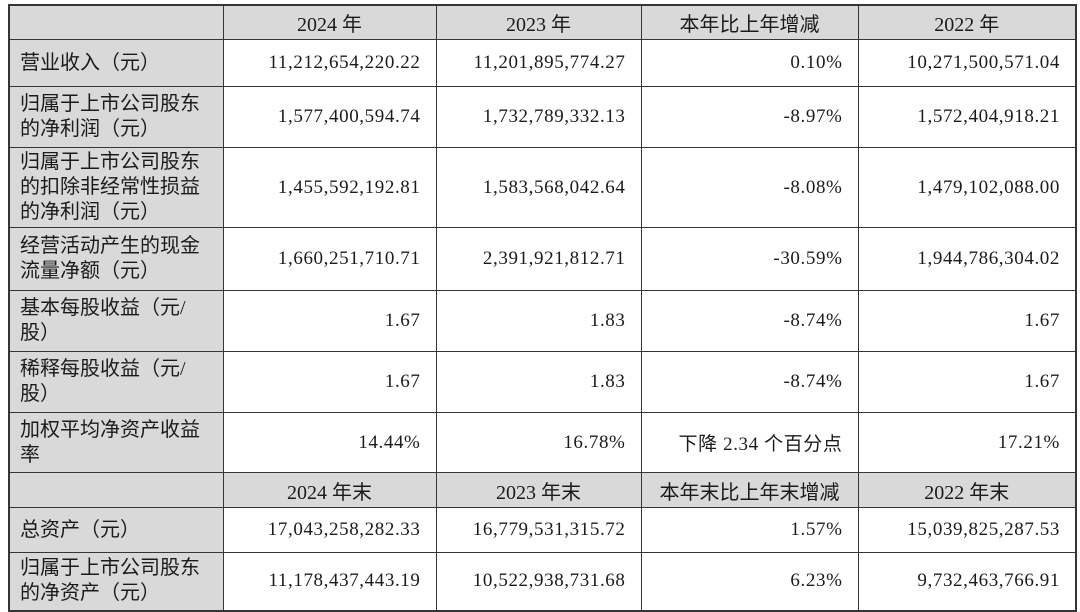  What do you see at coordinates (538, 22) in the screenshot?
I see `header-2023: 2023 年` at bounding box center [538, 22].